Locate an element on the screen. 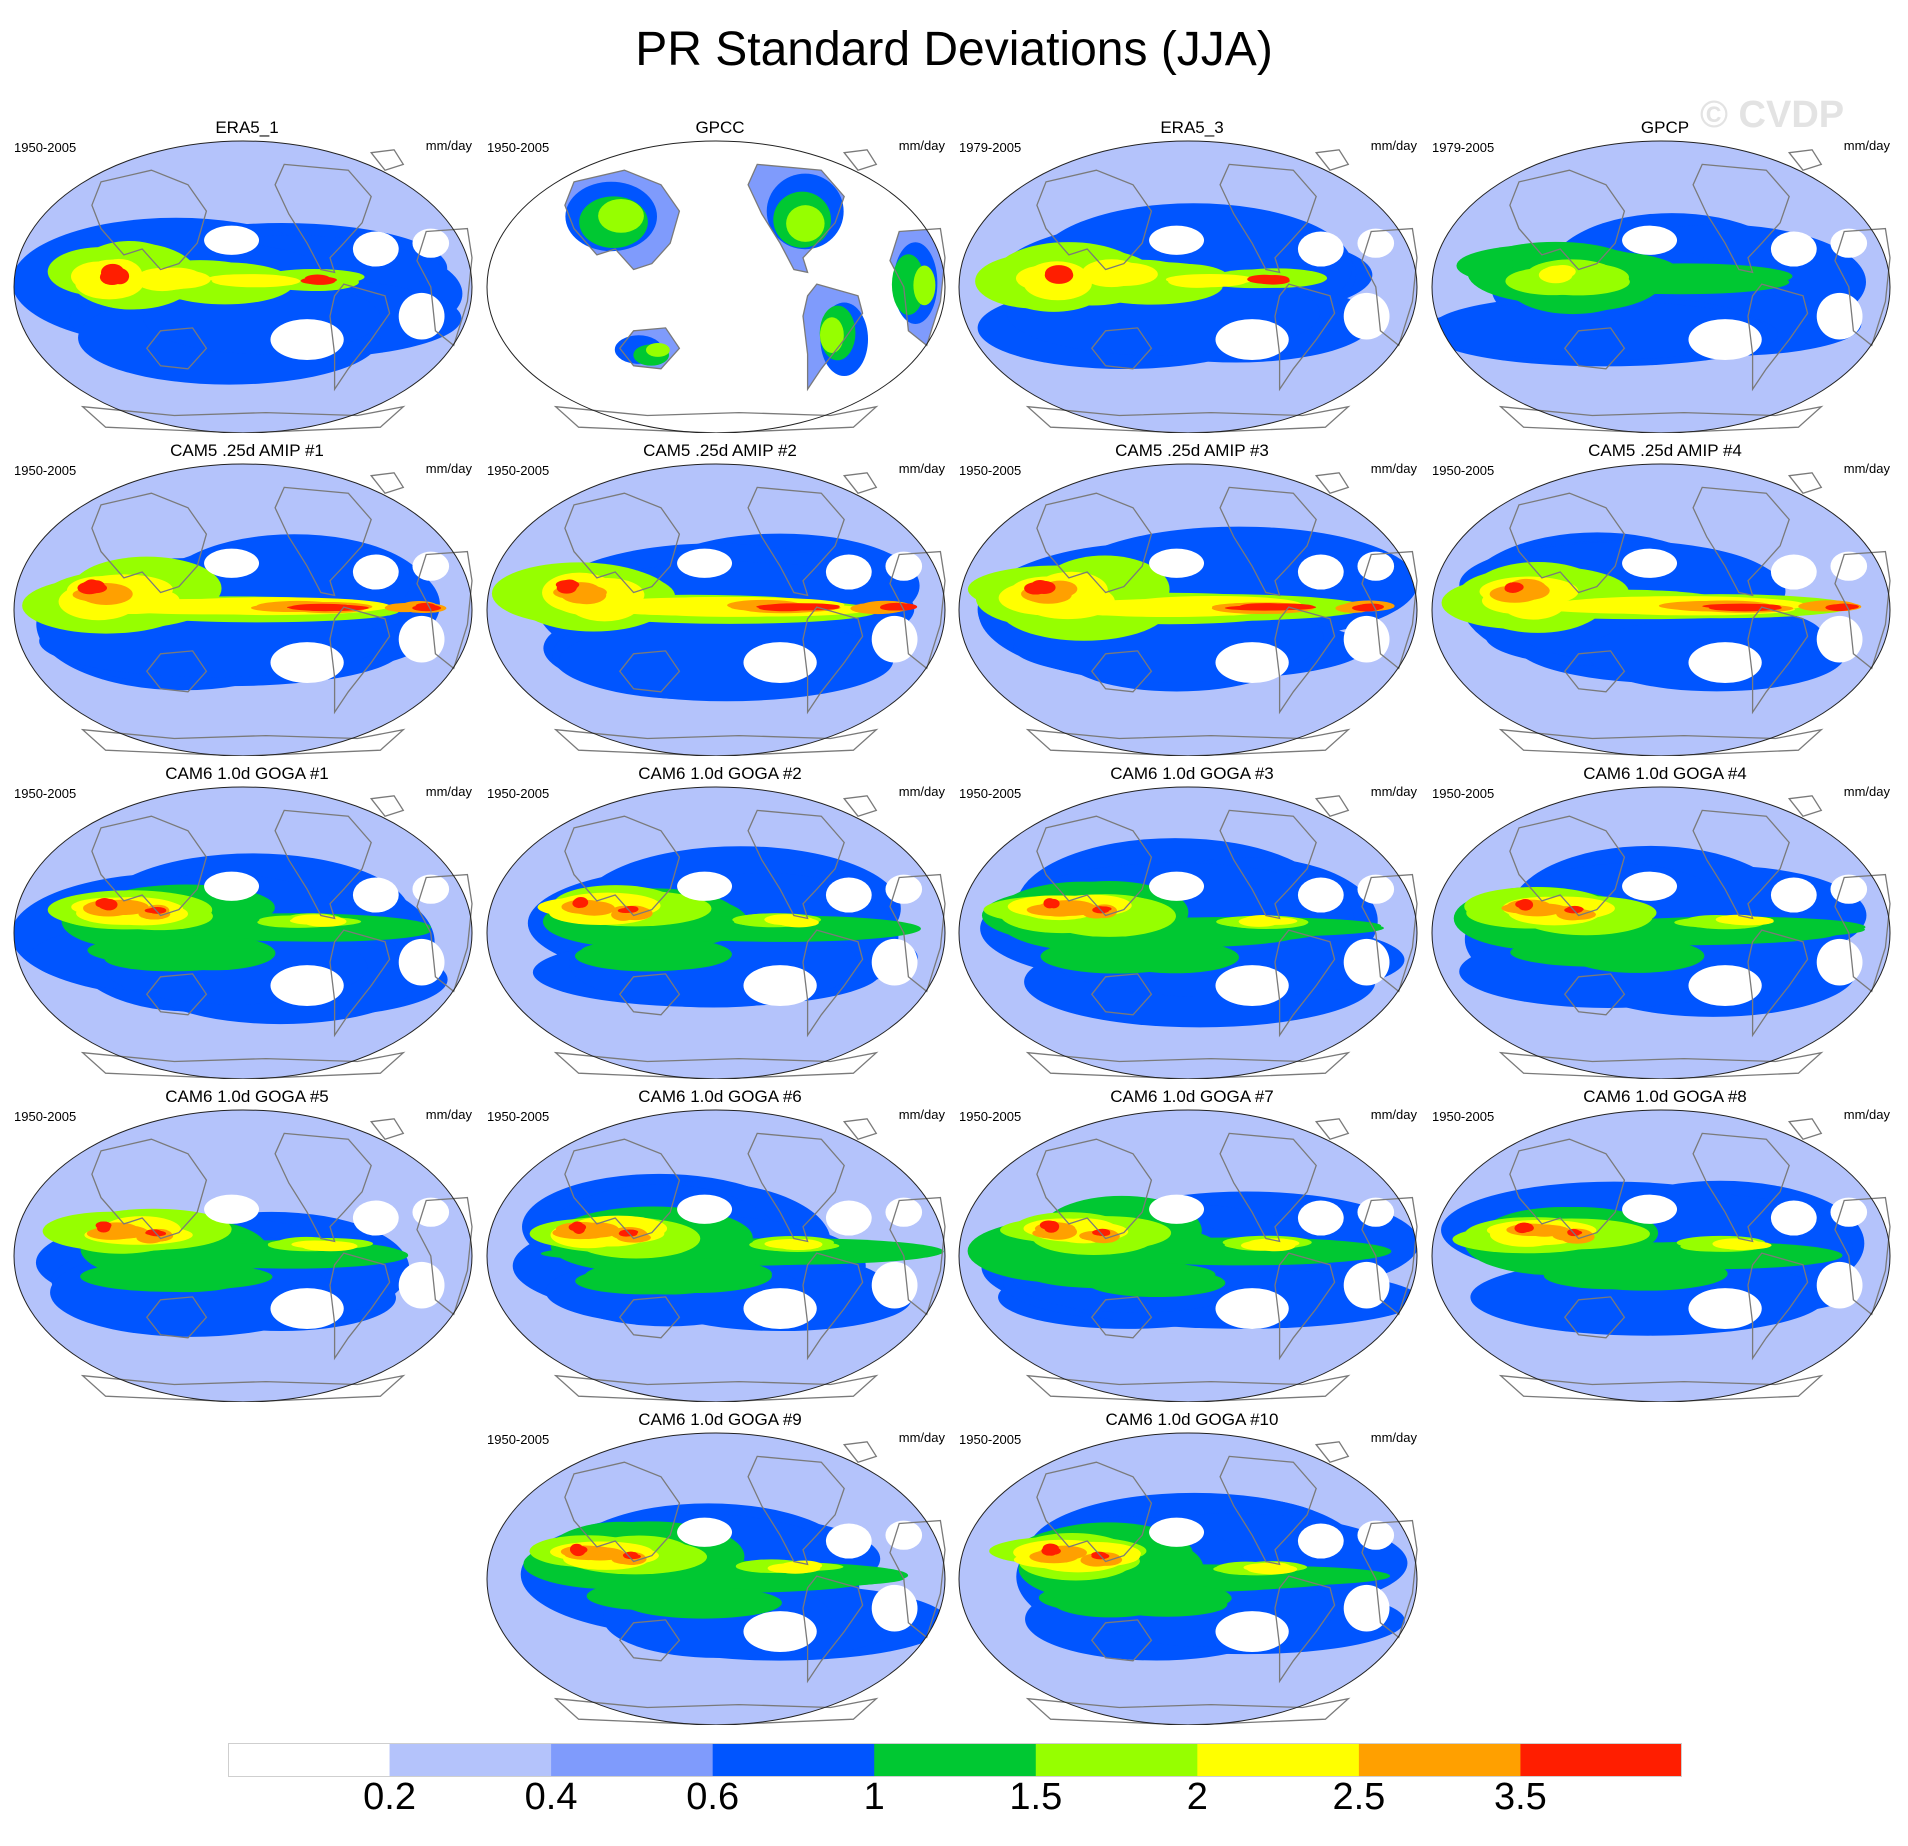  panel-cam5-25d-amip-2: CAM5 .25d AMIP #2 1950-2005 mm/day is located at coordinates (720, 602).